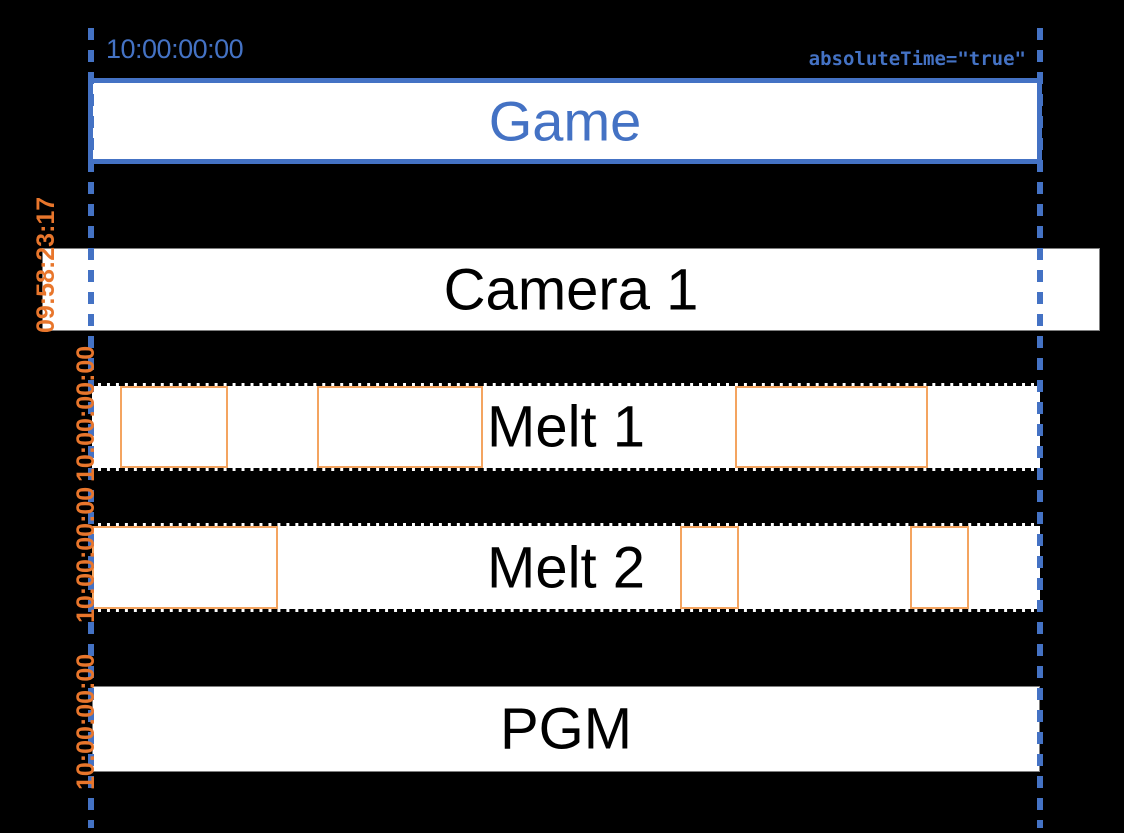  I want to click on track-label-pgm: PGM, so click(566, 729).